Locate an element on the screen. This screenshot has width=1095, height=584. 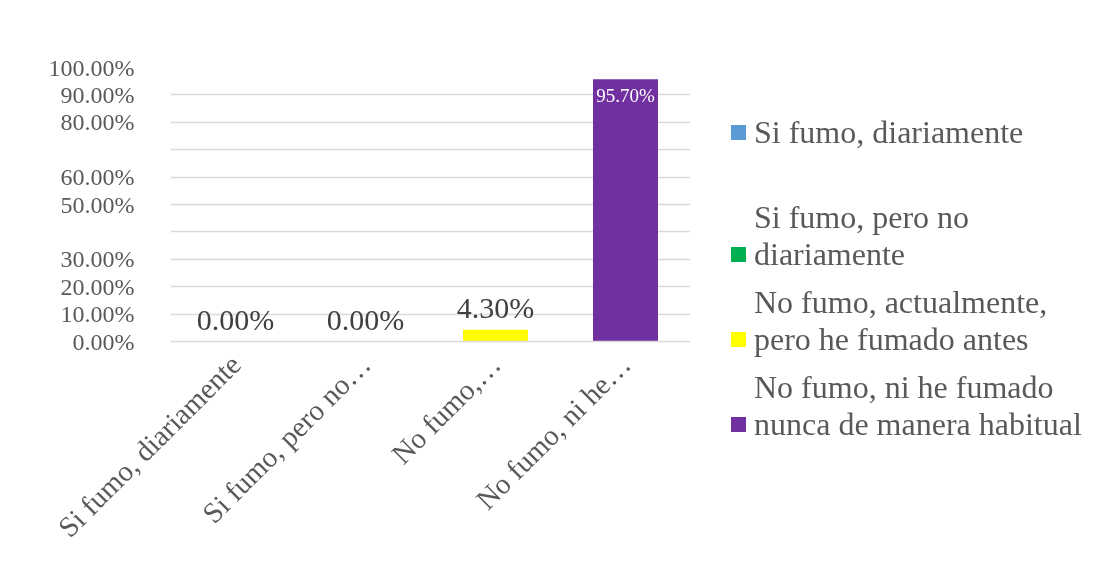
legend-label: Si fumo, diariamente is located at coordinates (889, 132).